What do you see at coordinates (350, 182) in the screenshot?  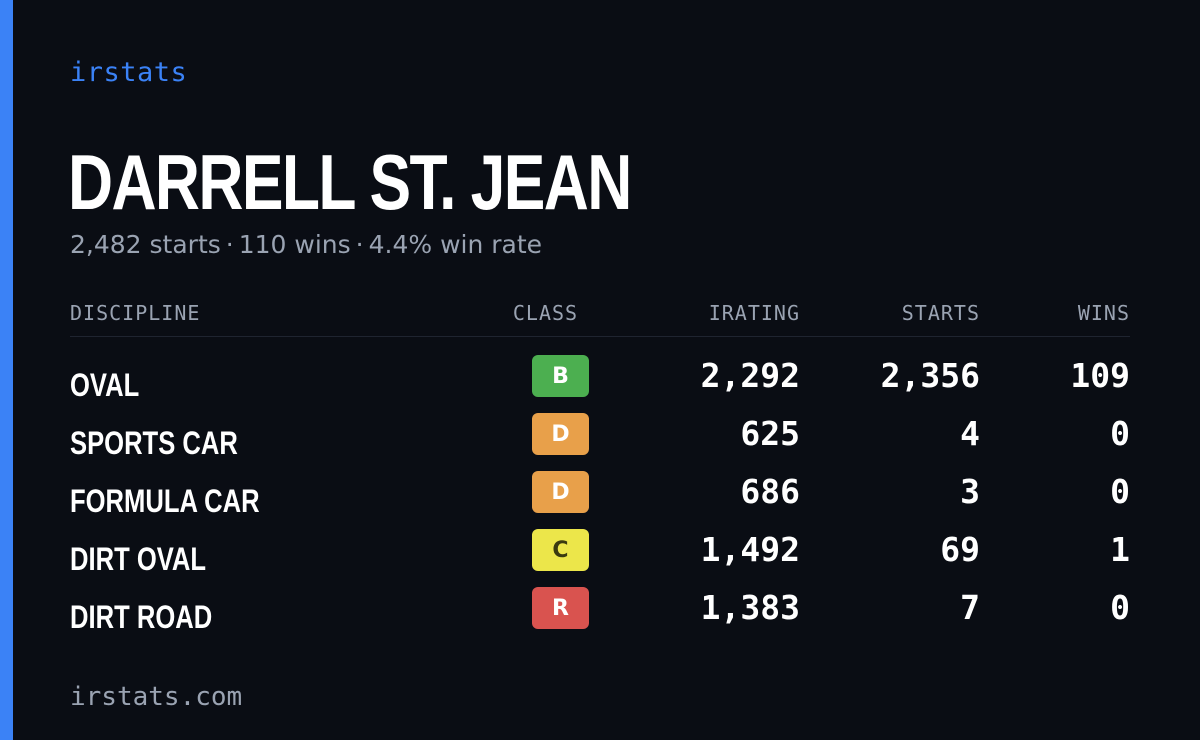 I see `driver-name: DARRELL ST. JEAN` at bounding box center [350, 182].